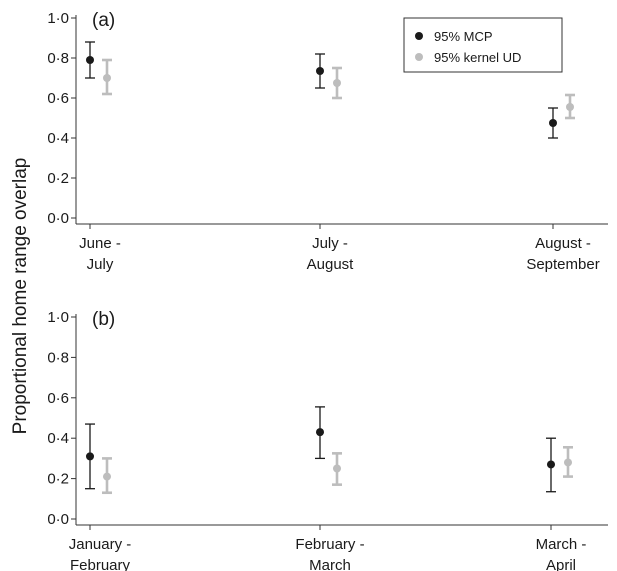 The height and width of the screenshot is (571, 617). What do you see at coordinates (477, 57) in the screenshot?
I see `legend-entry-label: 95% kernel UD` at bounding box center [477, 57].